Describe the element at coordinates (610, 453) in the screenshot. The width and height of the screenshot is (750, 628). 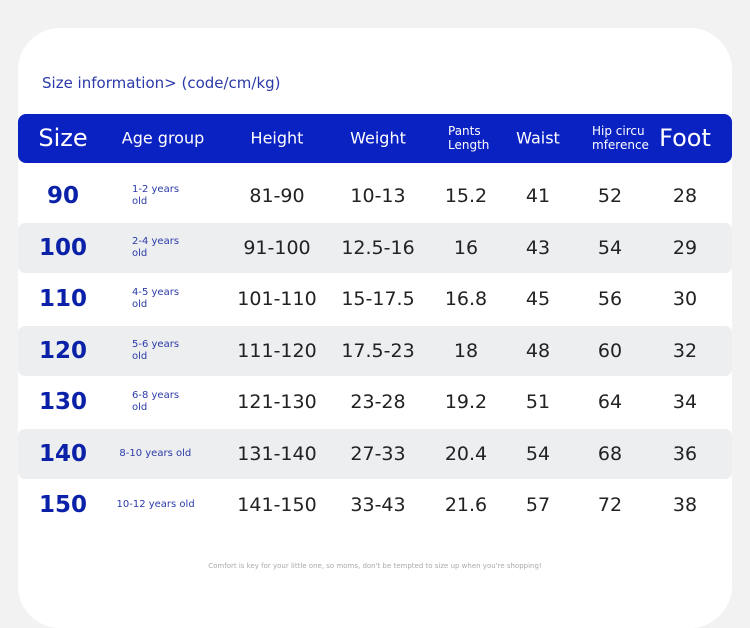
I see `value-cell: 68` at that location.